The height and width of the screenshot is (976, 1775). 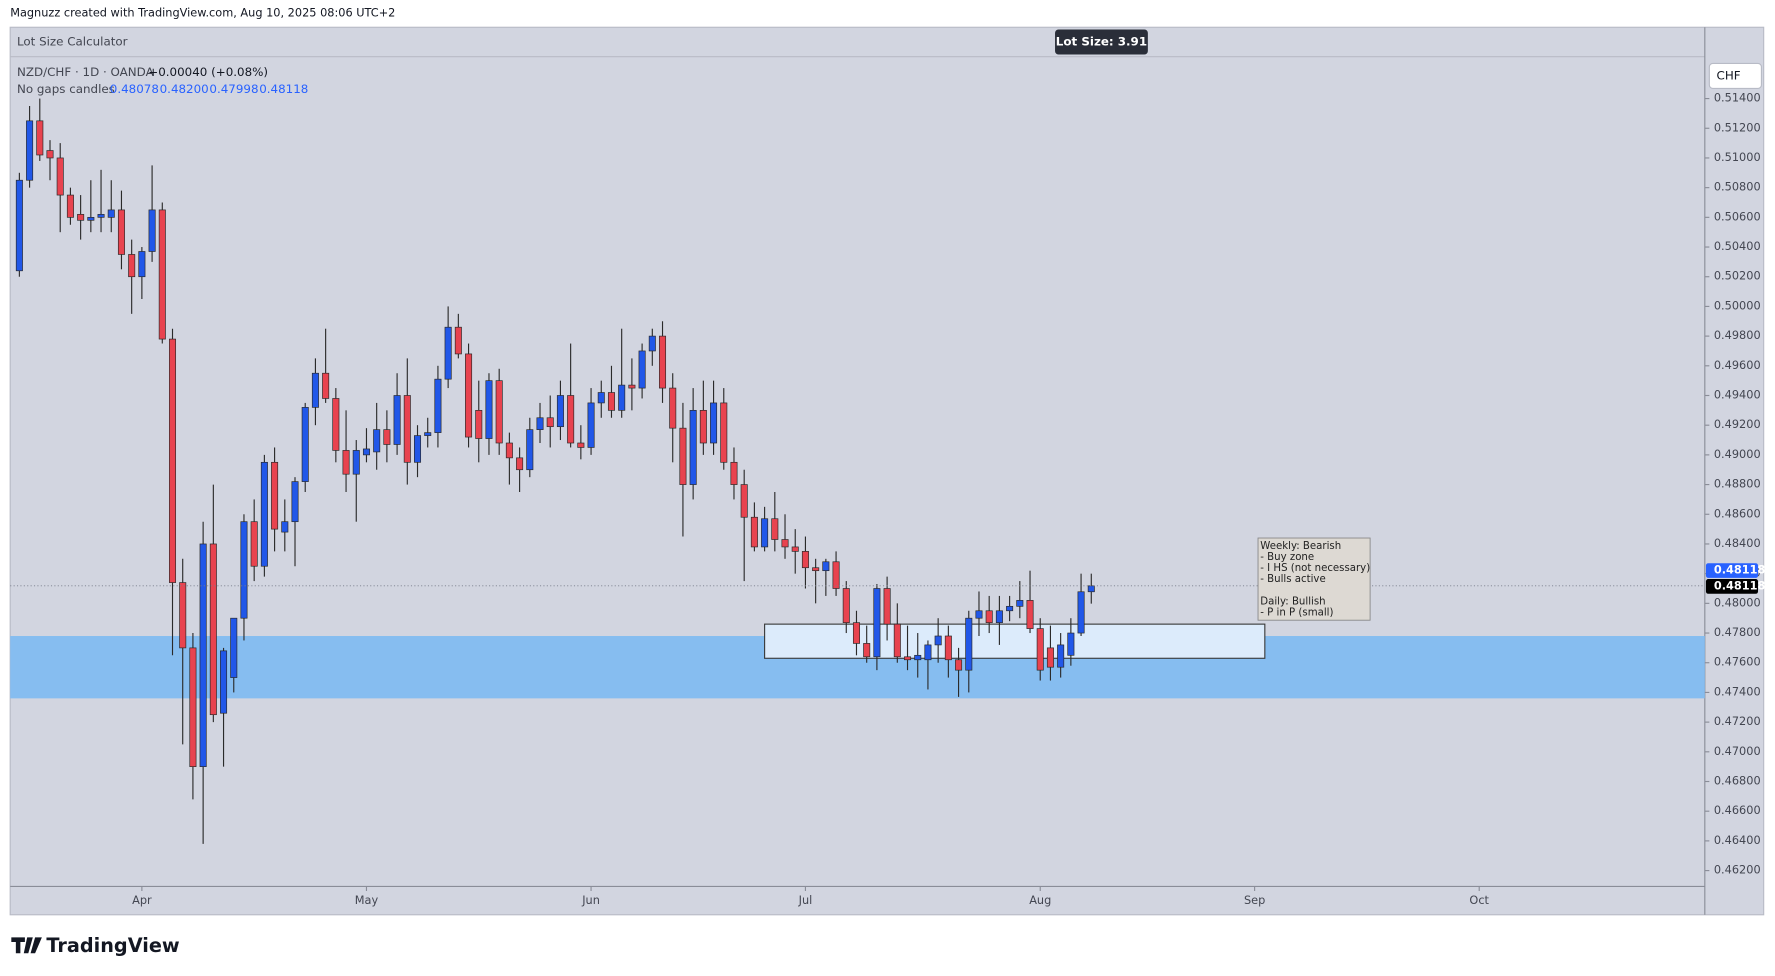 What do you see at coordinates (1737, 810) in the screenshot?
I see `y-tick-label: 0.46600` at bounding box center [1737, 810].